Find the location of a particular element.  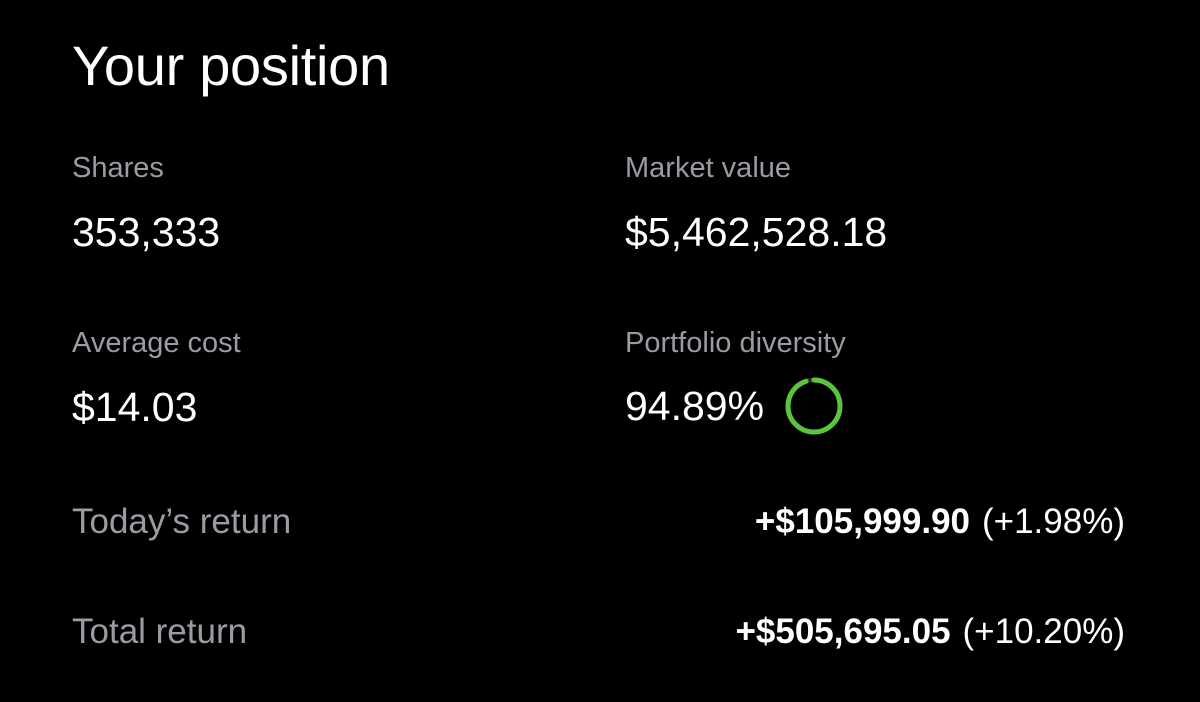

todays-return-label: Today’s return is located at coordinates (182, 521).